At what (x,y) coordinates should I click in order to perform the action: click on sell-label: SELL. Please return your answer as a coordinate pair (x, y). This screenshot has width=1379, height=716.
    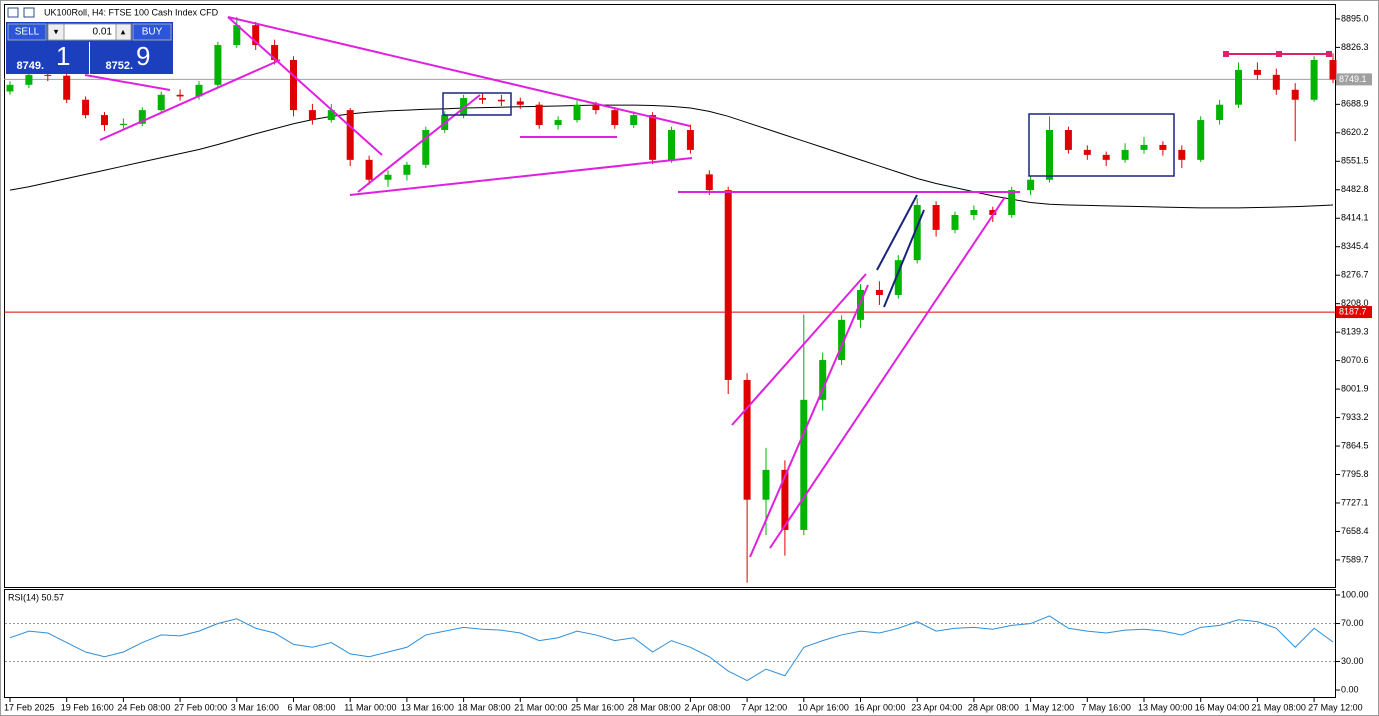
    Looking at the image, I should click on (27, 32).